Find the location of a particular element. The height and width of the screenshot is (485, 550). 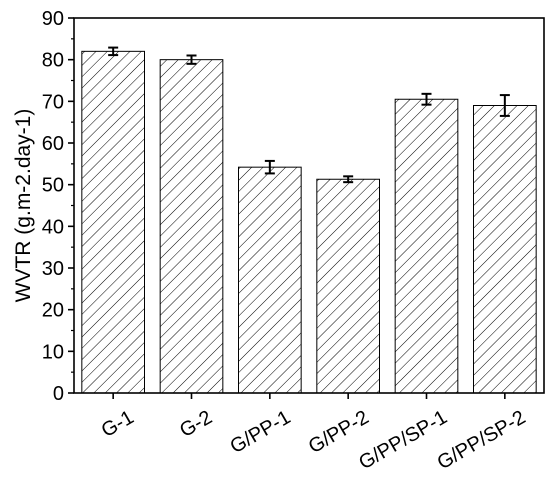

y-tick-label-1: 10 is located at coordinates (53, 352).